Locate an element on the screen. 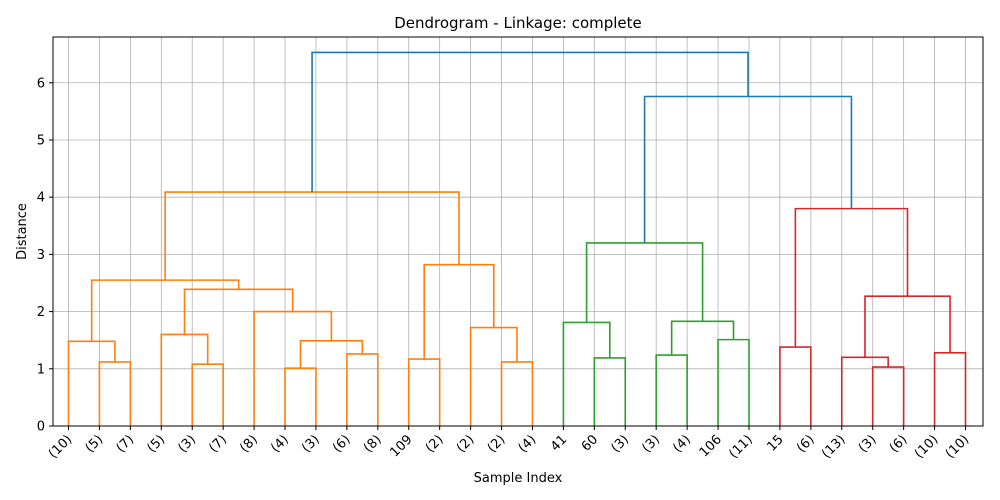 The width and height of the screenshot is (1000, 500). y-axis-title: Distance is located at coordinates (22, 231).